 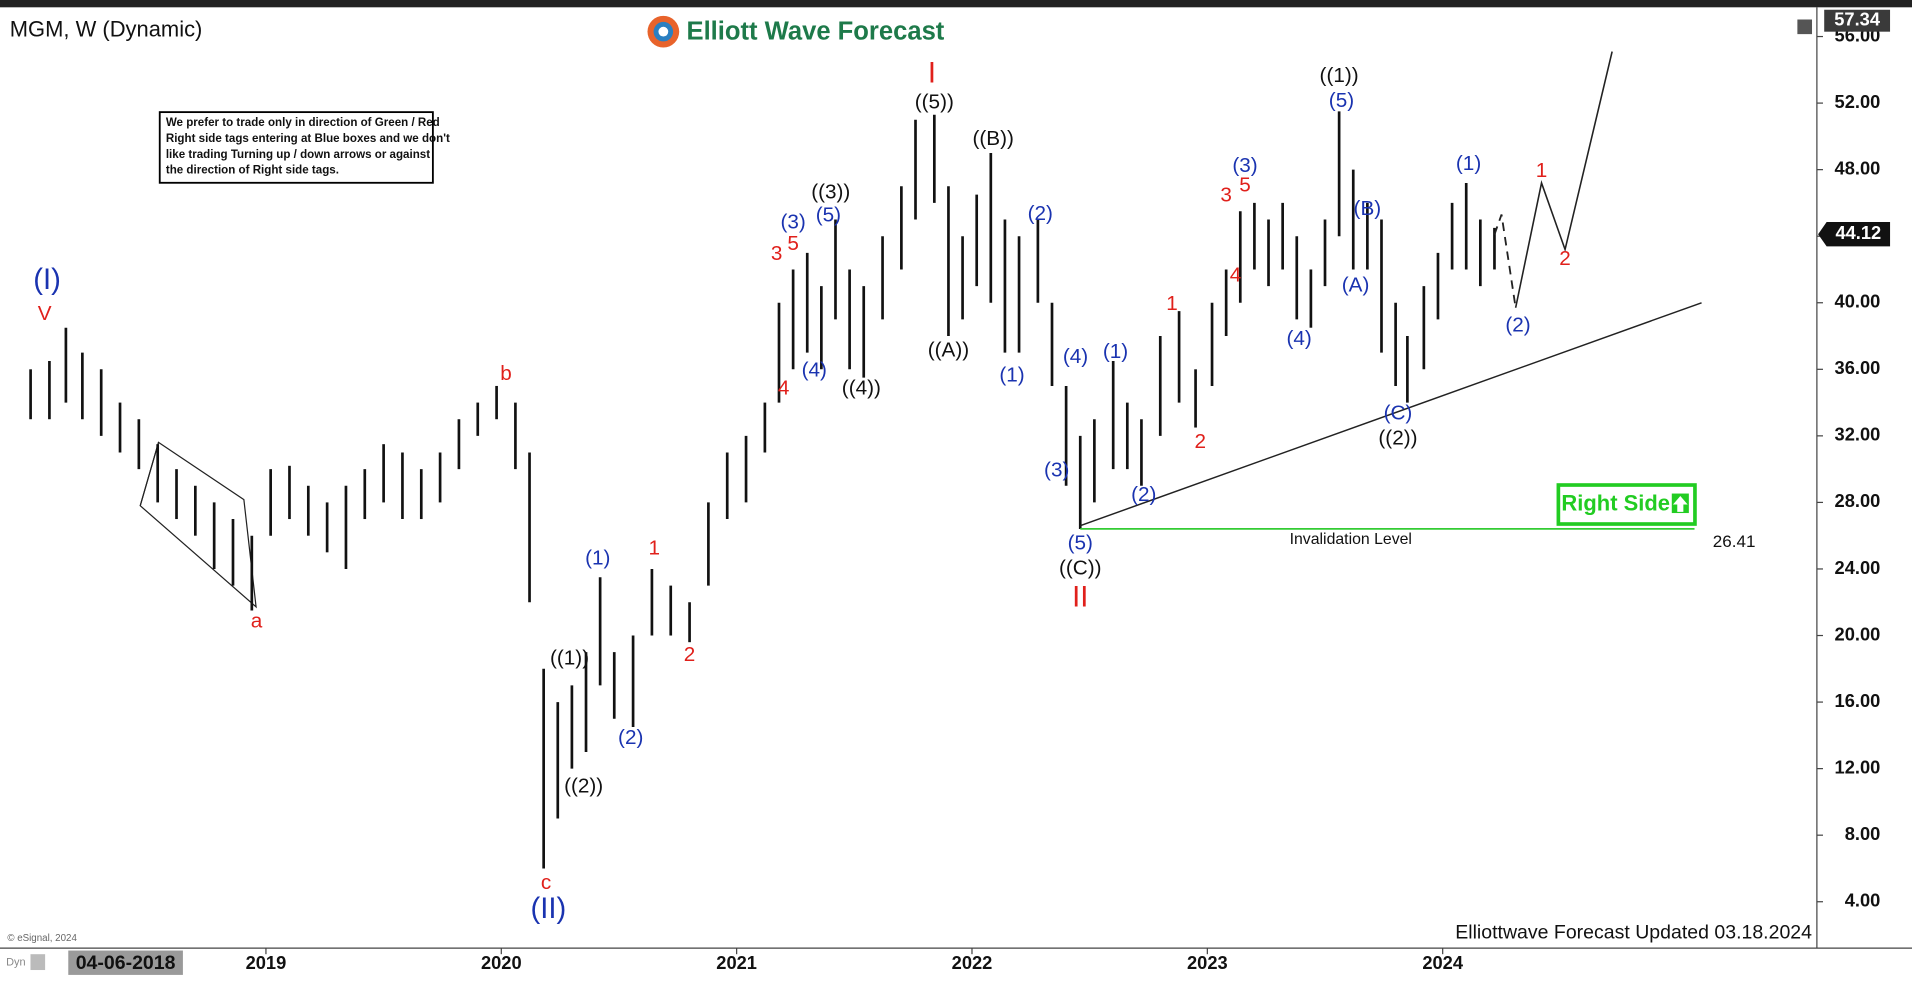 I want to click on wave-label: ((4)), so click(x=861, y=388).